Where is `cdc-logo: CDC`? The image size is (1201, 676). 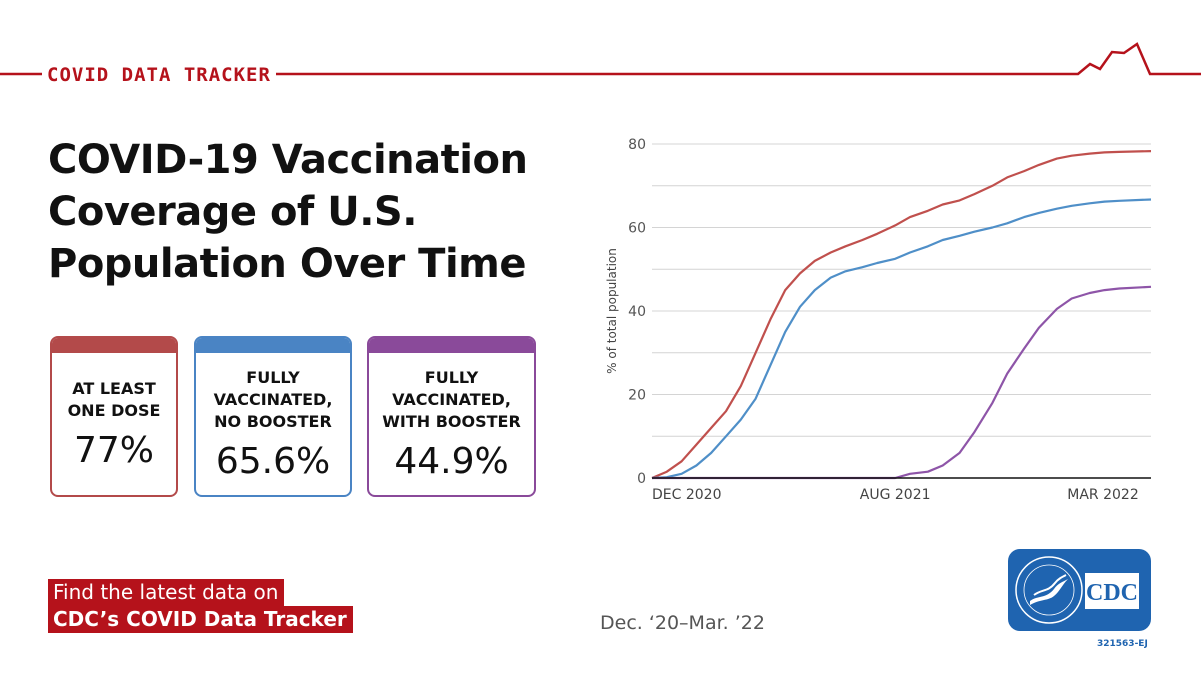 cdc-logo: CDC is located at coordinates (1079, 590).